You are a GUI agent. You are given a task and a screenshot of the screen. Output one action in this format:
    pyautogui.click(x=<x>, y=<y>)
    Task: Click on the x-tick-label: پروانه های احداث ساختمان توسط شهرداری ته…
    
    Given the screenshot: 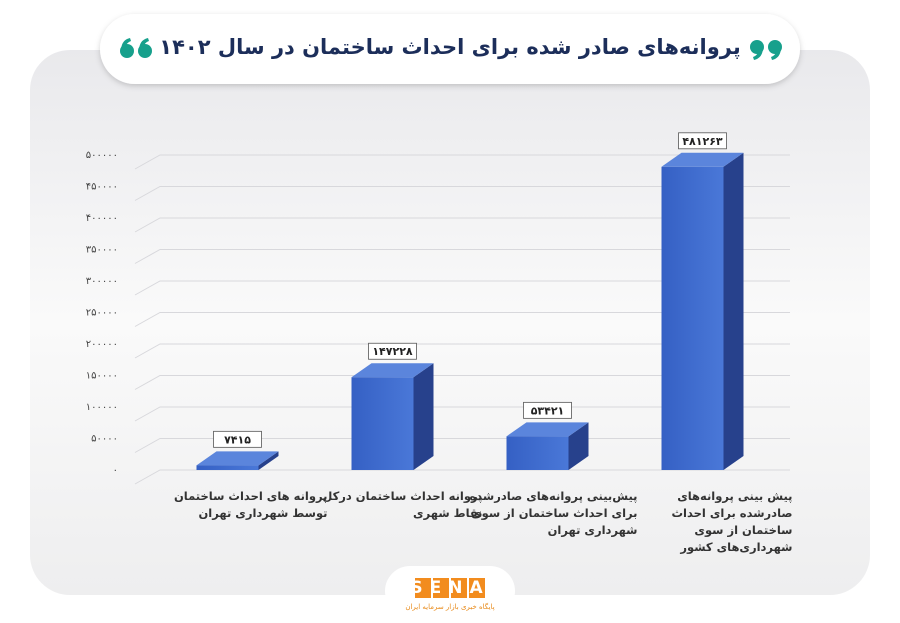 What is the action you would take?
    pyautogui.click(x=250, y=504)
    